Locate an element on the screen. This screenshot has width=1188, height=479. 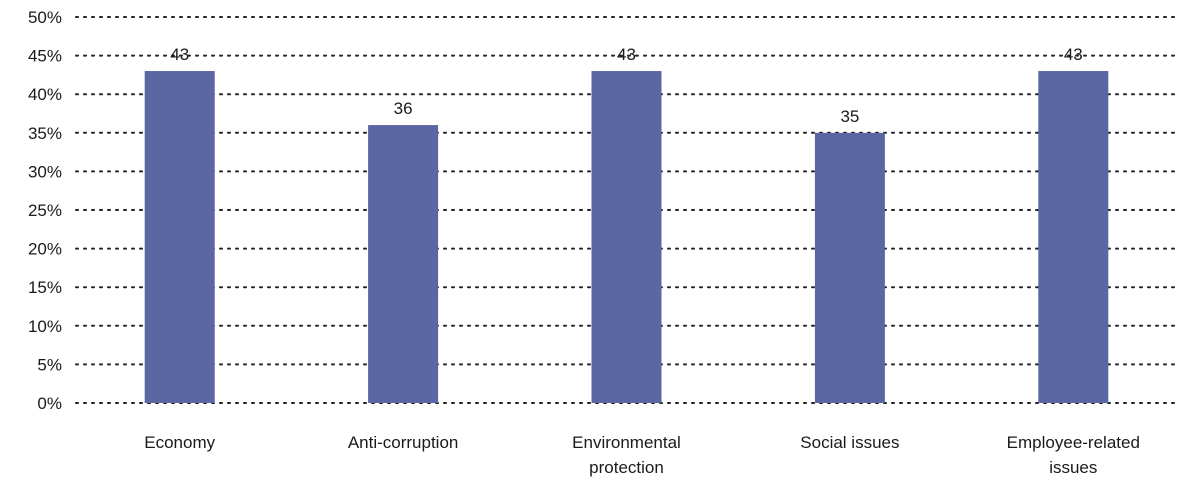
data-label: 35 is located at coordinates (849, 116).